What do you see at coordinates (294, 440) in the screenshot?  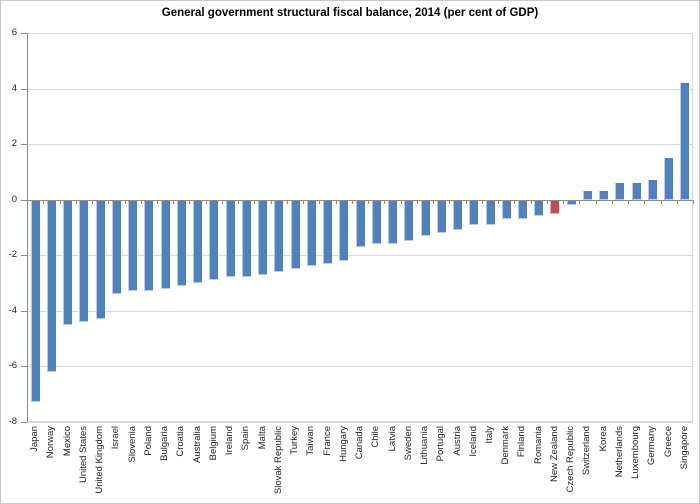 I see `x-axis-label-turkey: Turkey` at bounding box center [294, 440].